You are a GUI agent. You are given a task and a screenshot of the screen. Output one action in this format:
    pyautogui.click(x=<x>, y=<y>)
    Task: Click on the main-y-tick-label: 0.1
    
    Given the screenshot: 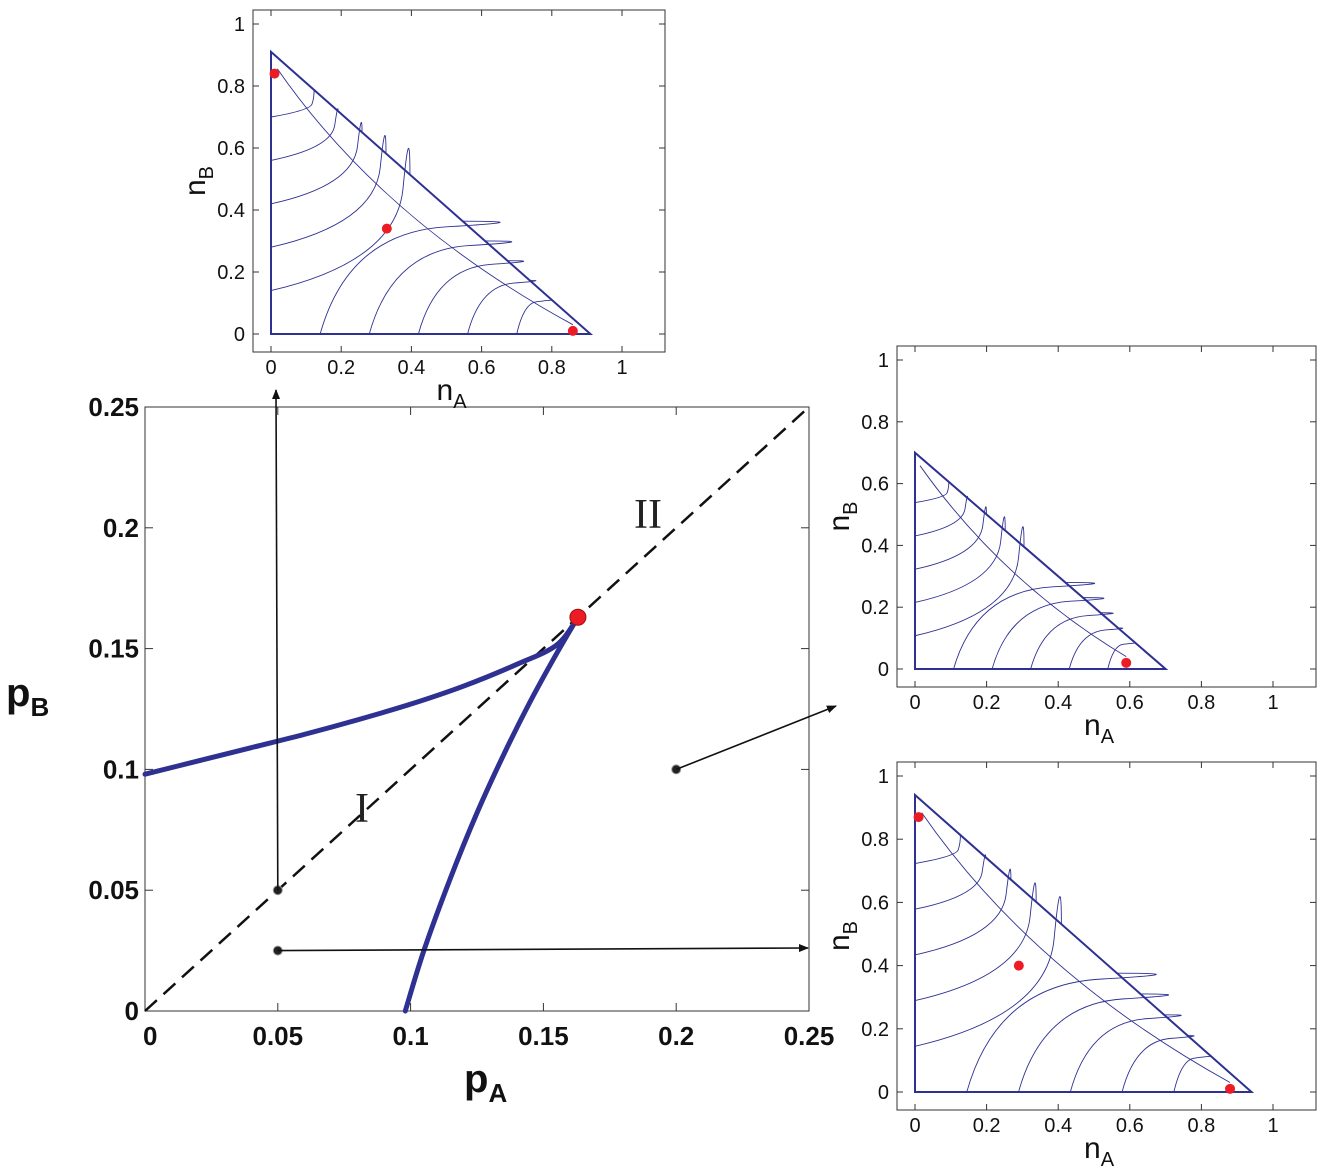 What is the action you would take?
    pyautogui.click(x=121, y=769)
    